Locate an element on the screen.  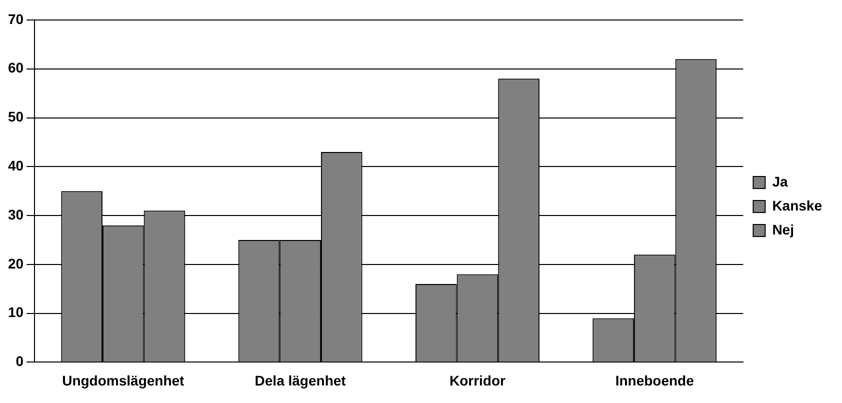
y-tick-label: 60 is located at coordinates (16, 68).